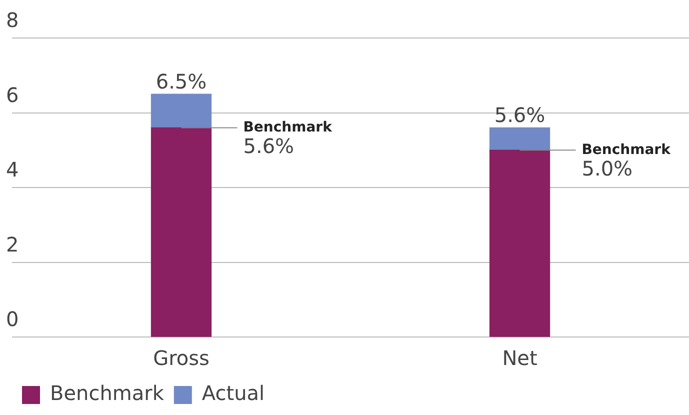 The image size is (689, 415). Describe the element at coordinates (268, 146) in the screenshot. I see `data-label: 5.6%` at that location.